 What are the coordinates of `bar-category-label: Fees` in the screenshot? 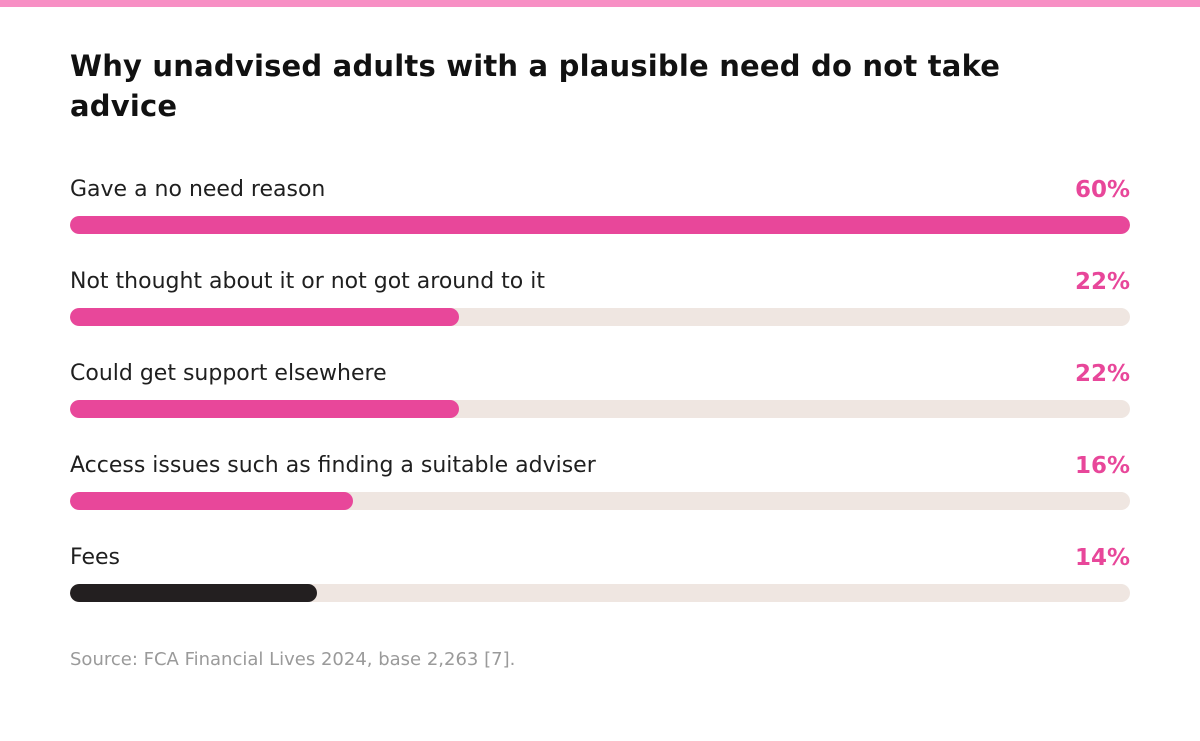 It's located at (95, 557).